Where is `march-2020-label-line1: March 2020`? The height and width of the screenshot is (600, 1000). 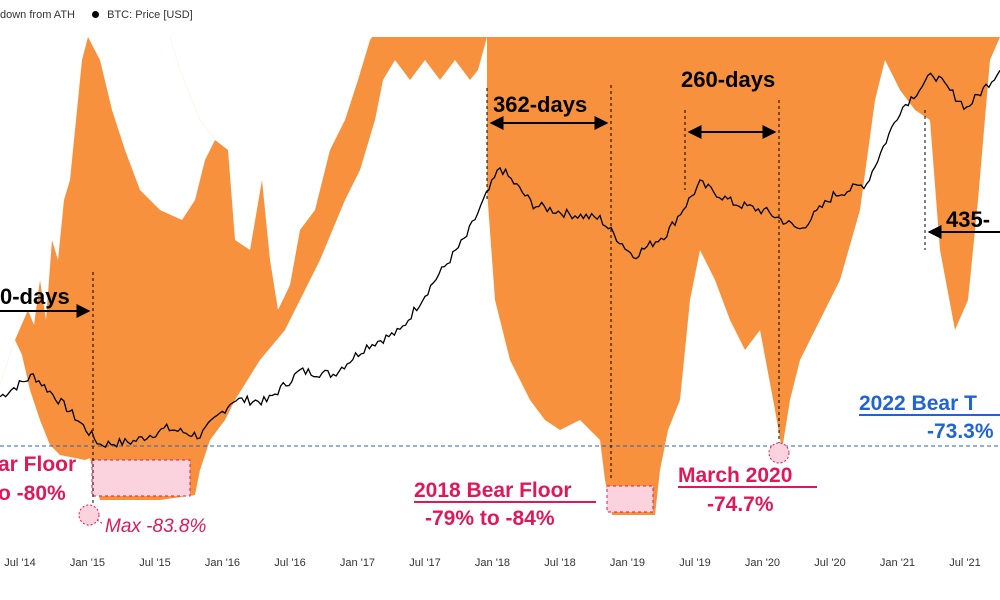
march-2020-label-line1: March 2020 is located at coordinates (735, 475).